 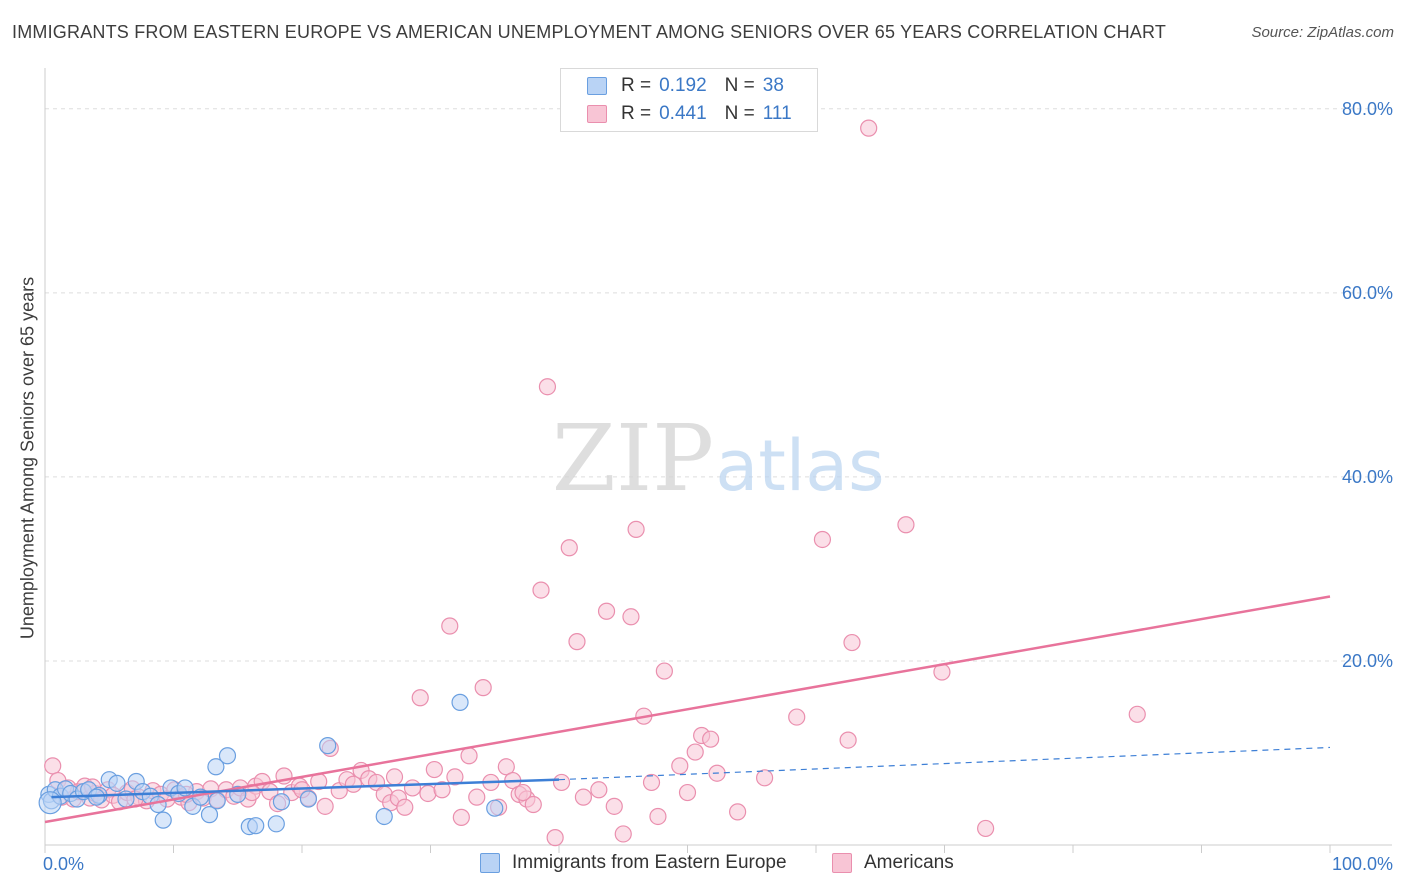 I want to click on source-label: Source: ZipAtlas.com, so click(x=1322, y=32).